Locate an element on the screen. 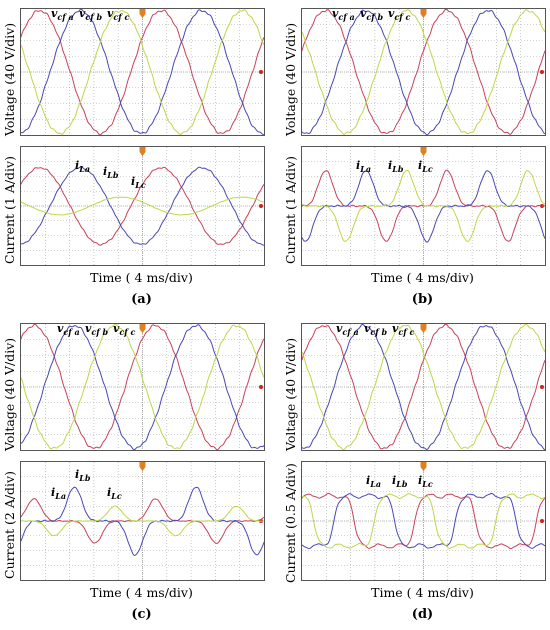  current-ylabel: Current (2 A/div) is located at coordinates (9, 525).